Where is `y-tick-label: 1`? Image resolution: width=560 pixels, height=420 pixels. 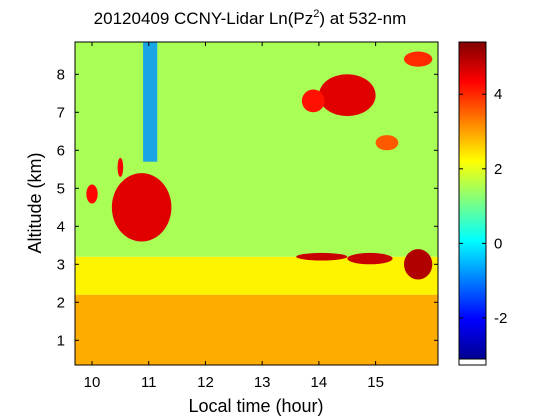
y-tick-label: 1 is located at coordinates (61, 340).